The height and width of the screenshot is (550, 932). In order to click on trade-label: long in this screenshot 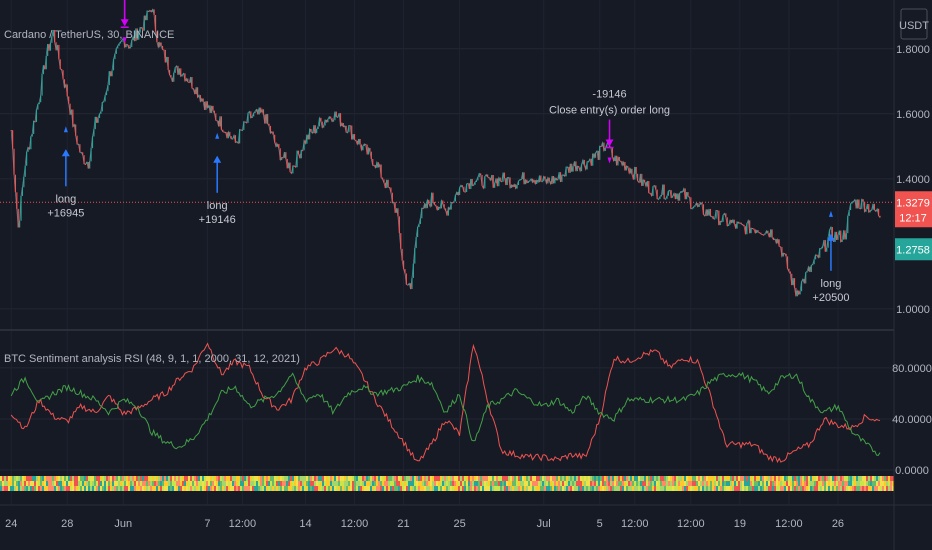, I will do `click(65, 199)`.